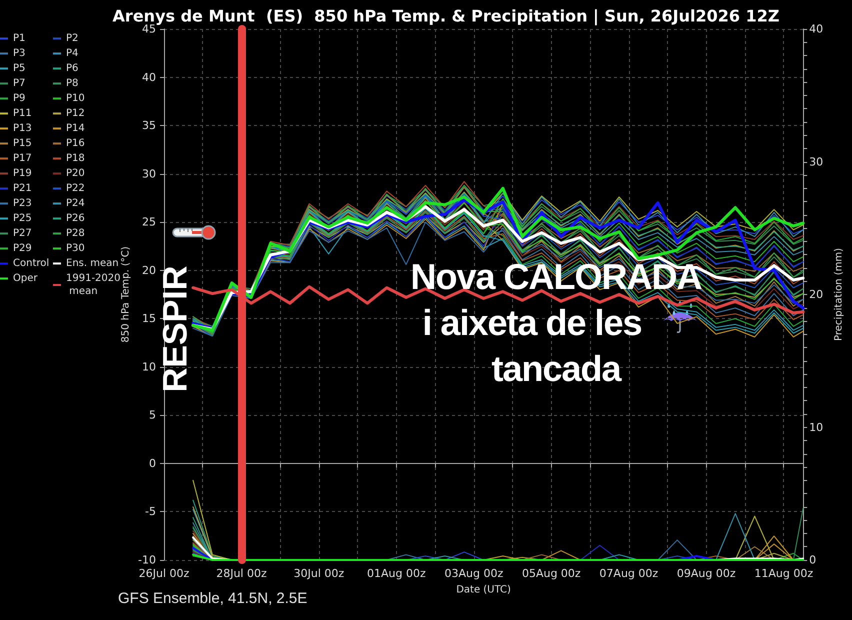 The height and width of the screenshot is (620, 852). Describe the element at coordinates (72, 83) in the screenshot. I see `legend-label: P8` at that location.